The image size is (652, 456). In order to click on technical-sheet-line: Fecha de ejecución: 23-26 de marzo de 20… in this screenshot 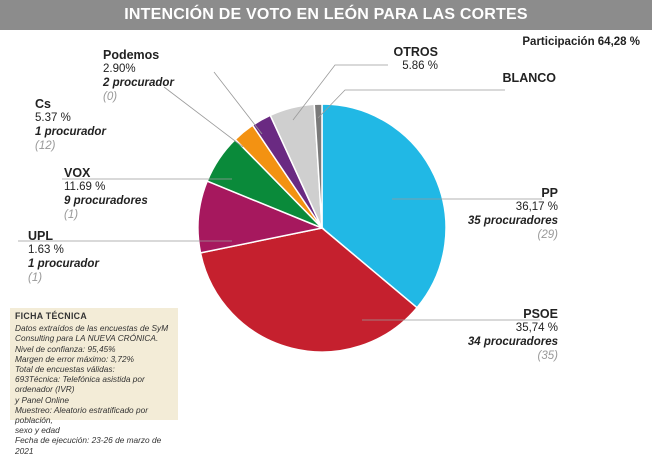, I will do `click(88, 445)`.